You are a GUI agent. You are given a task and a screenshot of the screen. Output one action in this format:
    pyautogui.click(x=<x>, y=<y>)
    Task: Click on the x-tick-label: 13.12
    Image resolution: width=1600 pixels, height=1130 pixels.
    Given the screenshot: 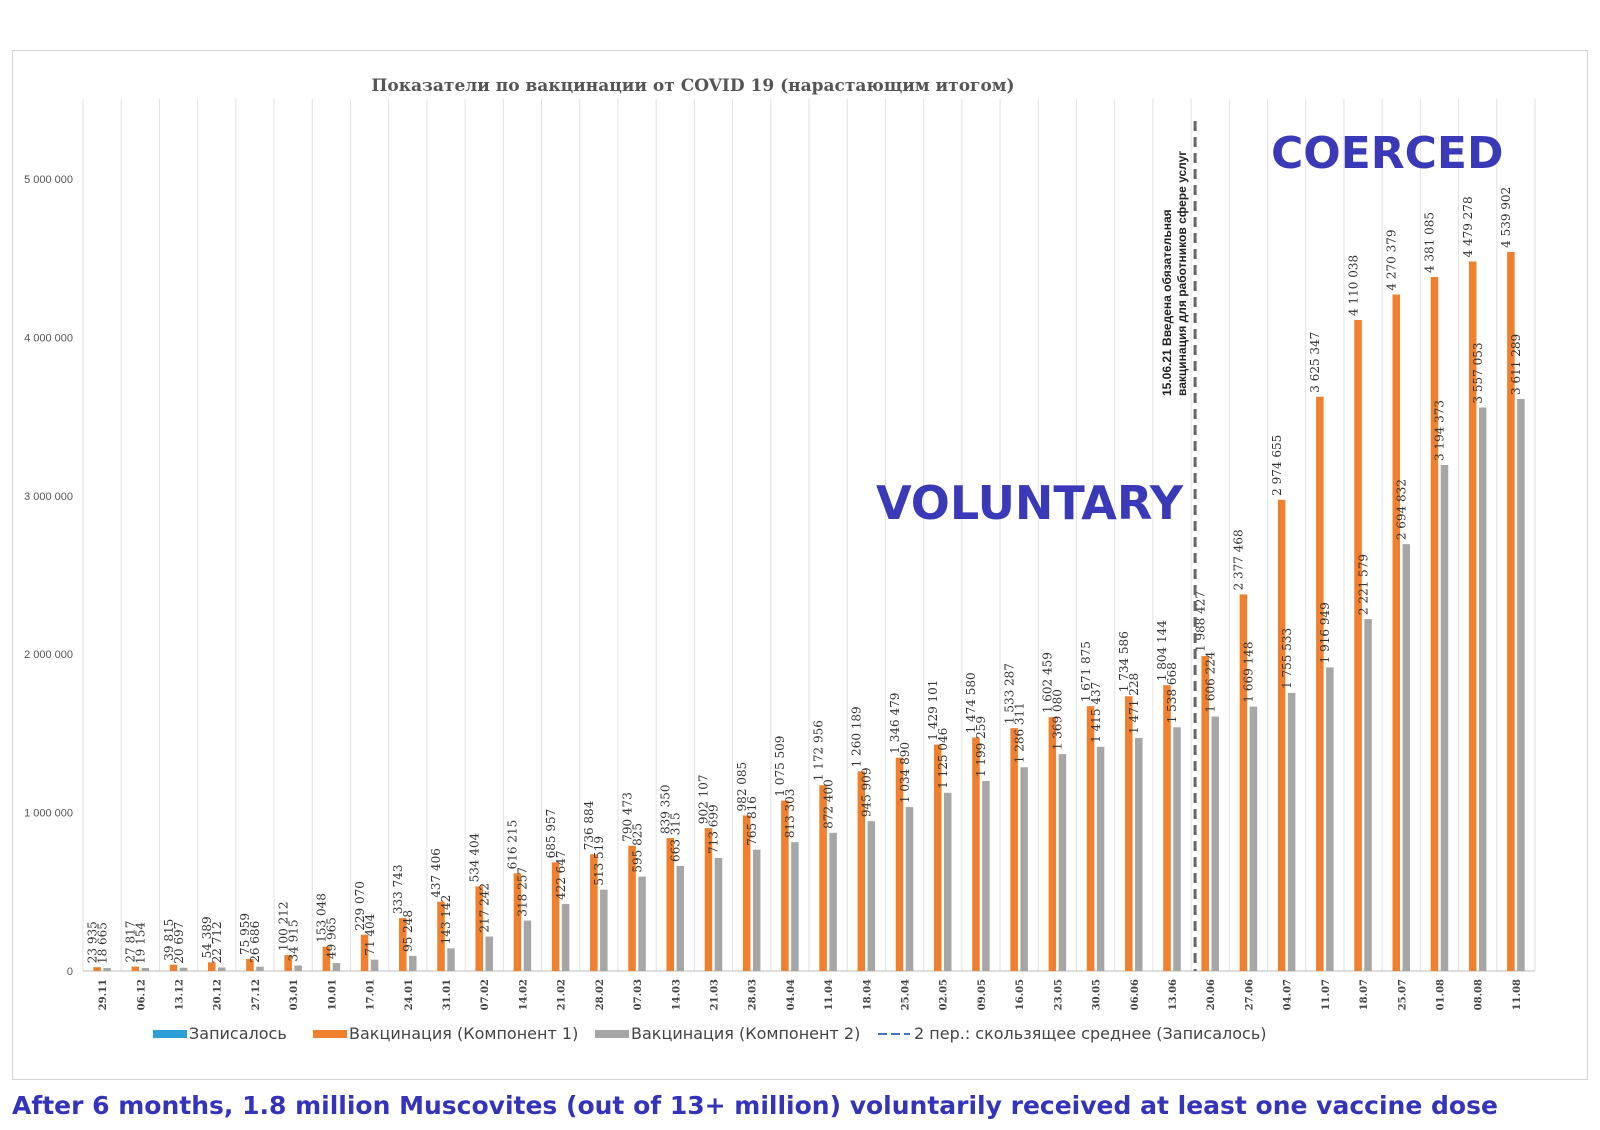 What is the action you would take?
    pyautogui.click(x=180, y=994)
    